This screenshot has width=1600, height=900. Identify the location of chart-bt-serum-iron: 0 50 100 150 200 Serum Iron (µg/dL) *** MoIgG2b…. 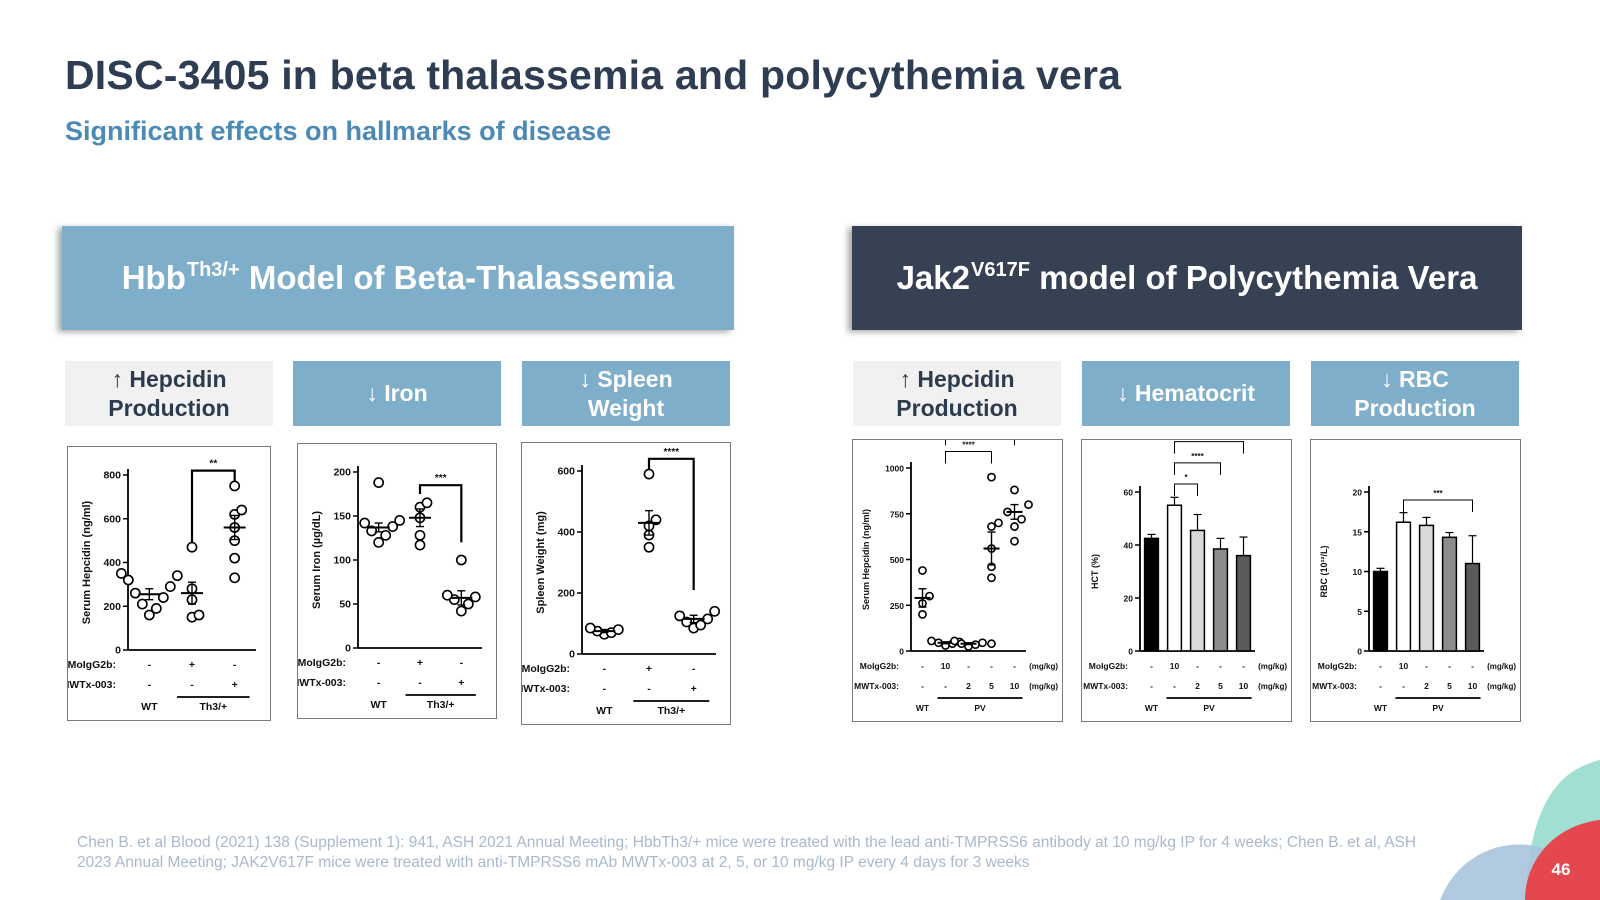
(397, 581).